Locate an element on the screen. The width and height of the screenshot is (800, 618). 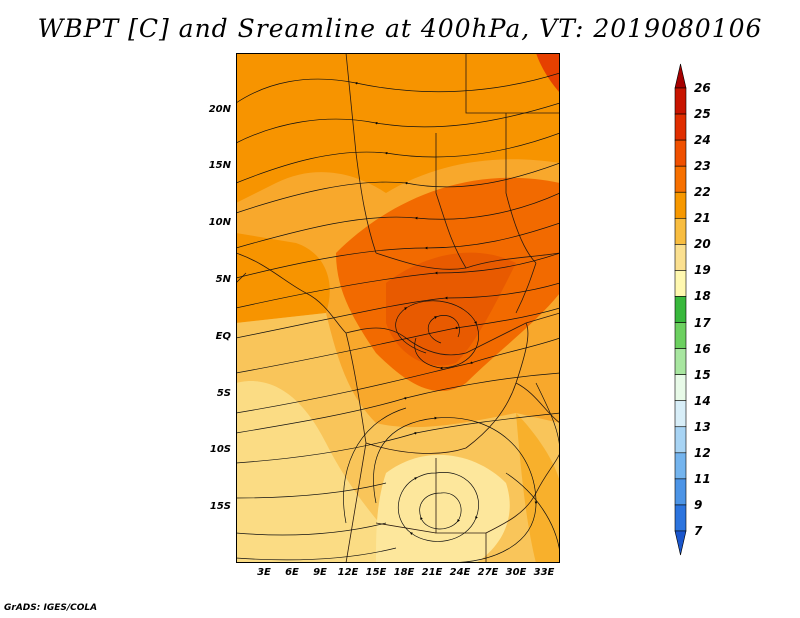
lon-label: 3E is located at coordinates (264, 572).